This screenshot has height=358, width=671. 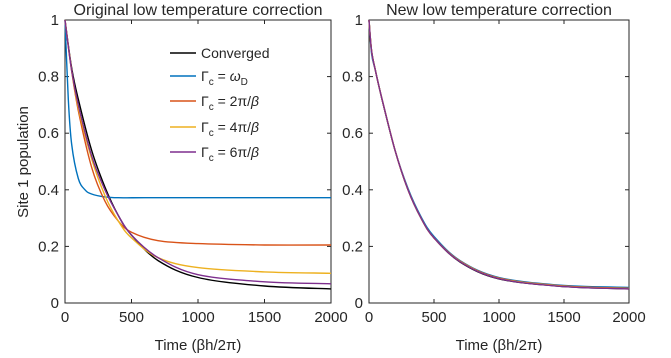 What do you see at coordinates (23, 162) in the screenshot?
I see `y-axis-label: Site 1 population` at bounding box center [23, 162].